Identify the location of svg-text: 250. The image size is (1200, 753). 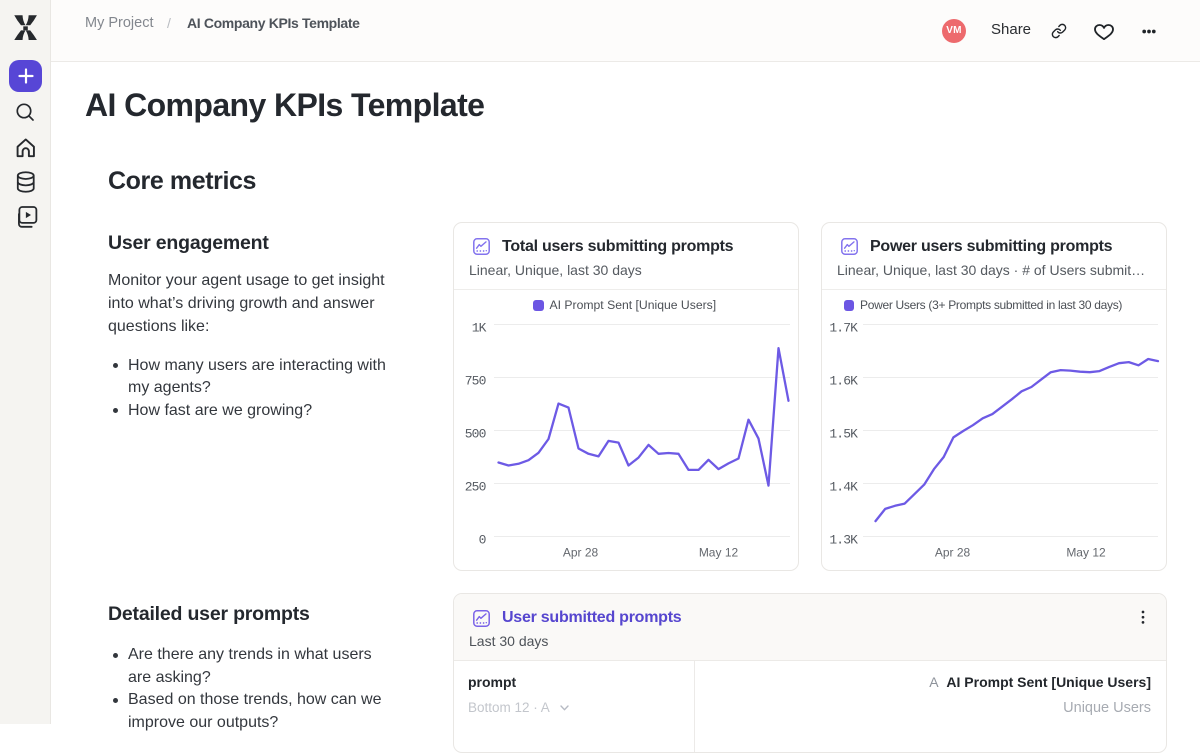
(475, 486).